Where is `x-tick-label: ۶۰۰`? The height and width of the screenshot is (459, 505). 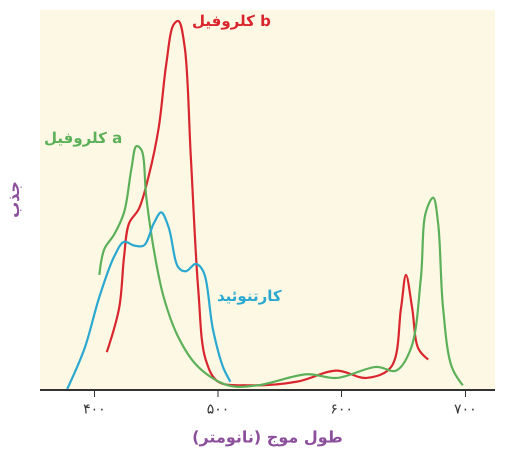
x-tick-label: ۶۰۰ is located at coordinates (341, 410).